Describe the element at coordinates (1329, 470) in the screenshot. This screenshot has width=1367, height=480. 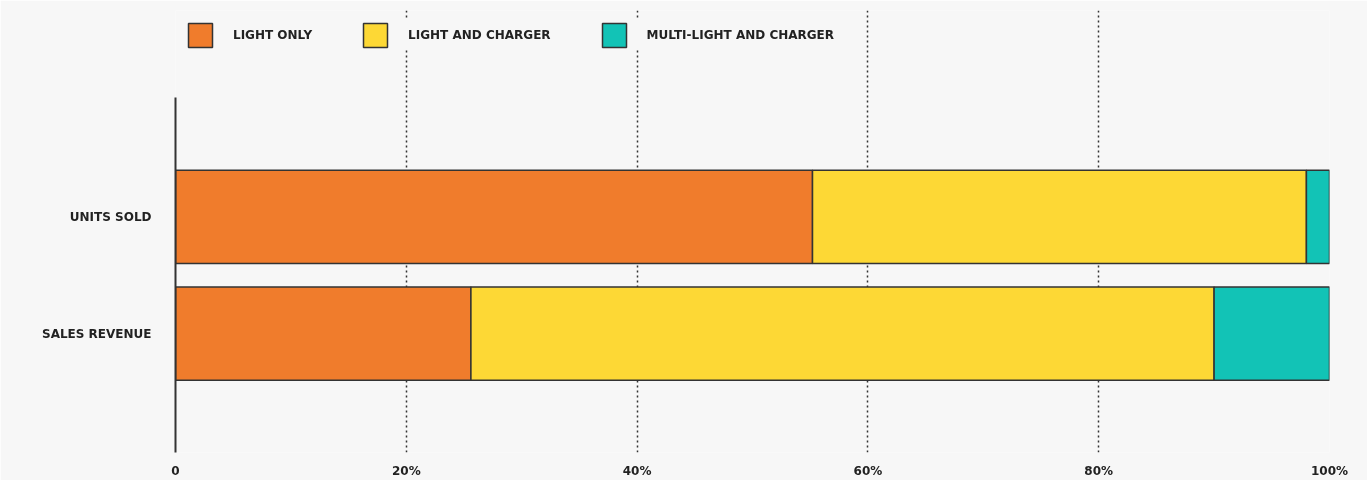
I see `x-tick-label: 100%` at that location.